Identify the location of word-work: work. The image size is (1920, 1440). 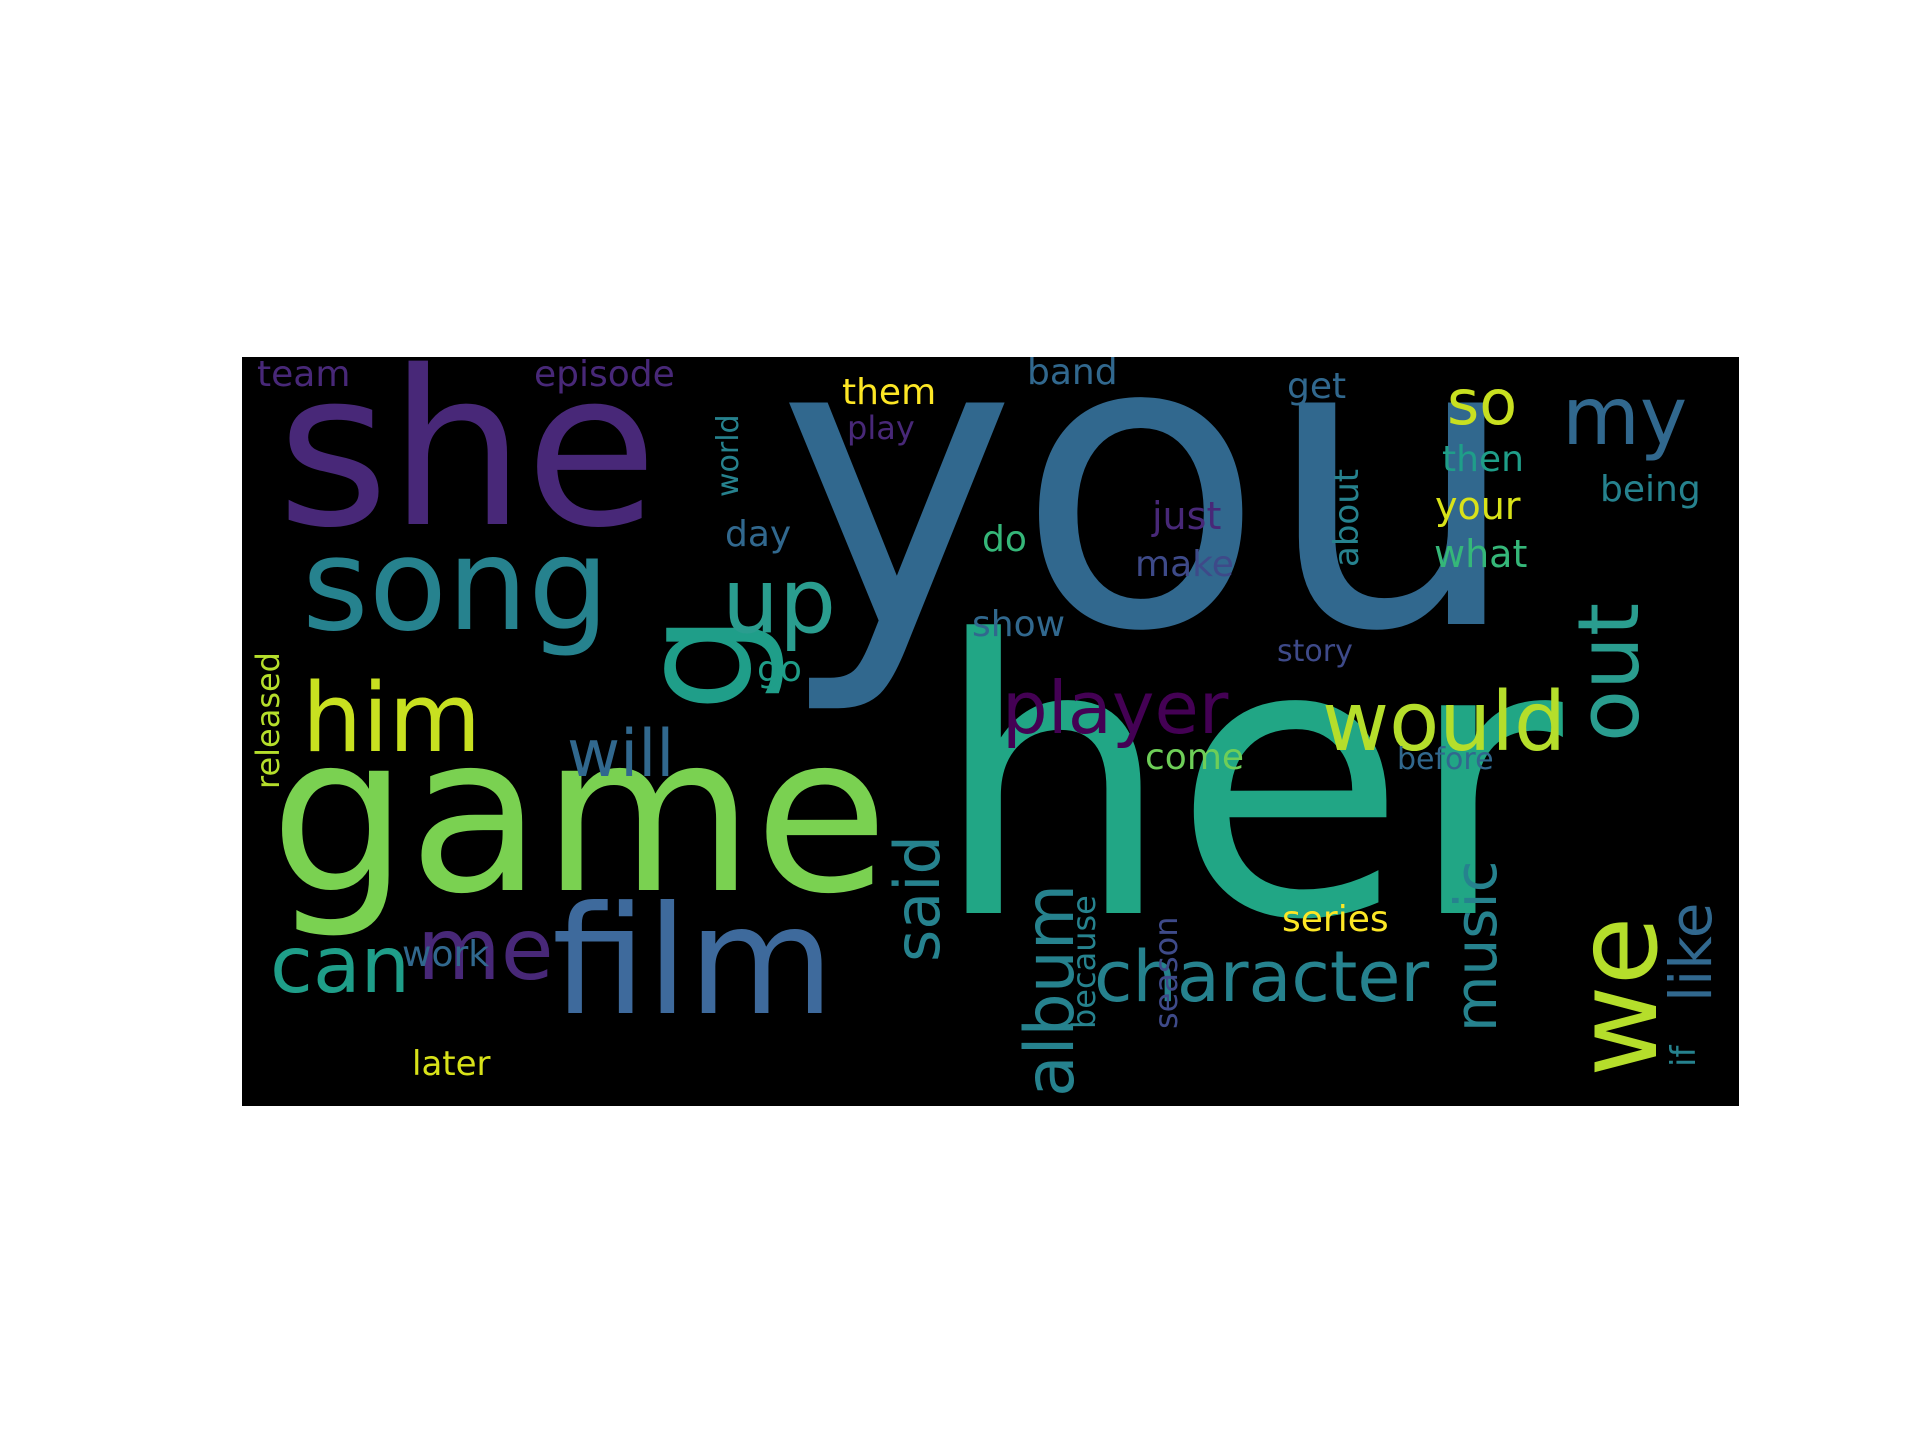
(446, 954).